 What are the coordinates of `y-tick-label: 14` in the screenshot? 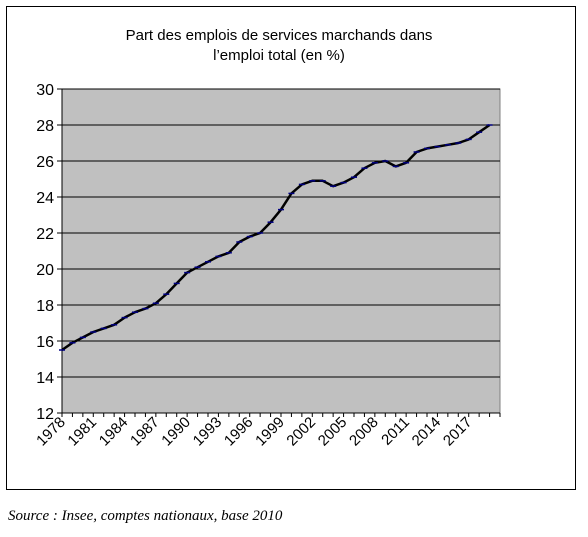 It's located at (45, 378).